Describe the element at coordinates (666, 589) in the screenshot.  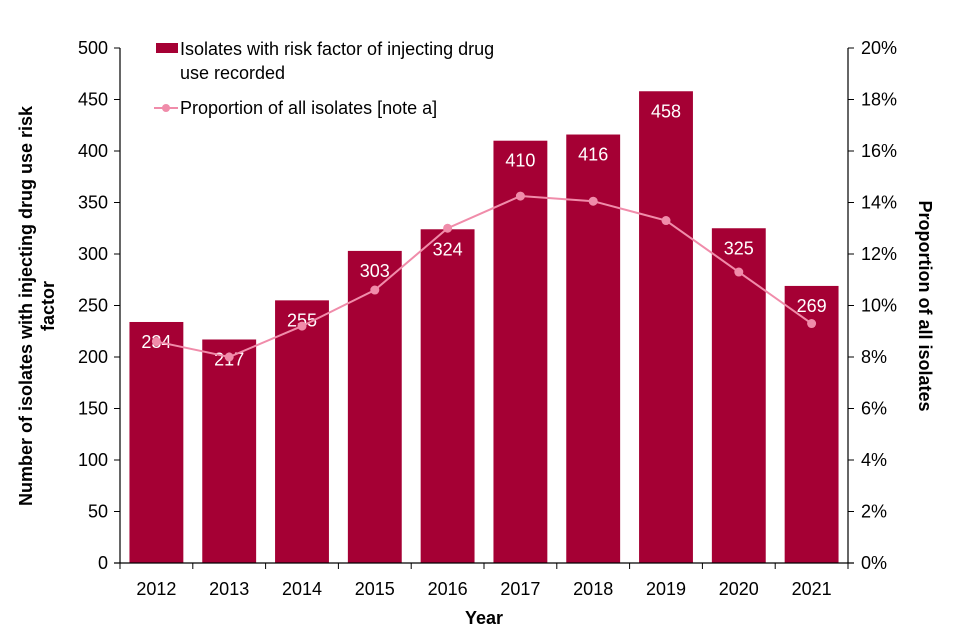
I see `x-tick-label-2019: 2019` at that location.